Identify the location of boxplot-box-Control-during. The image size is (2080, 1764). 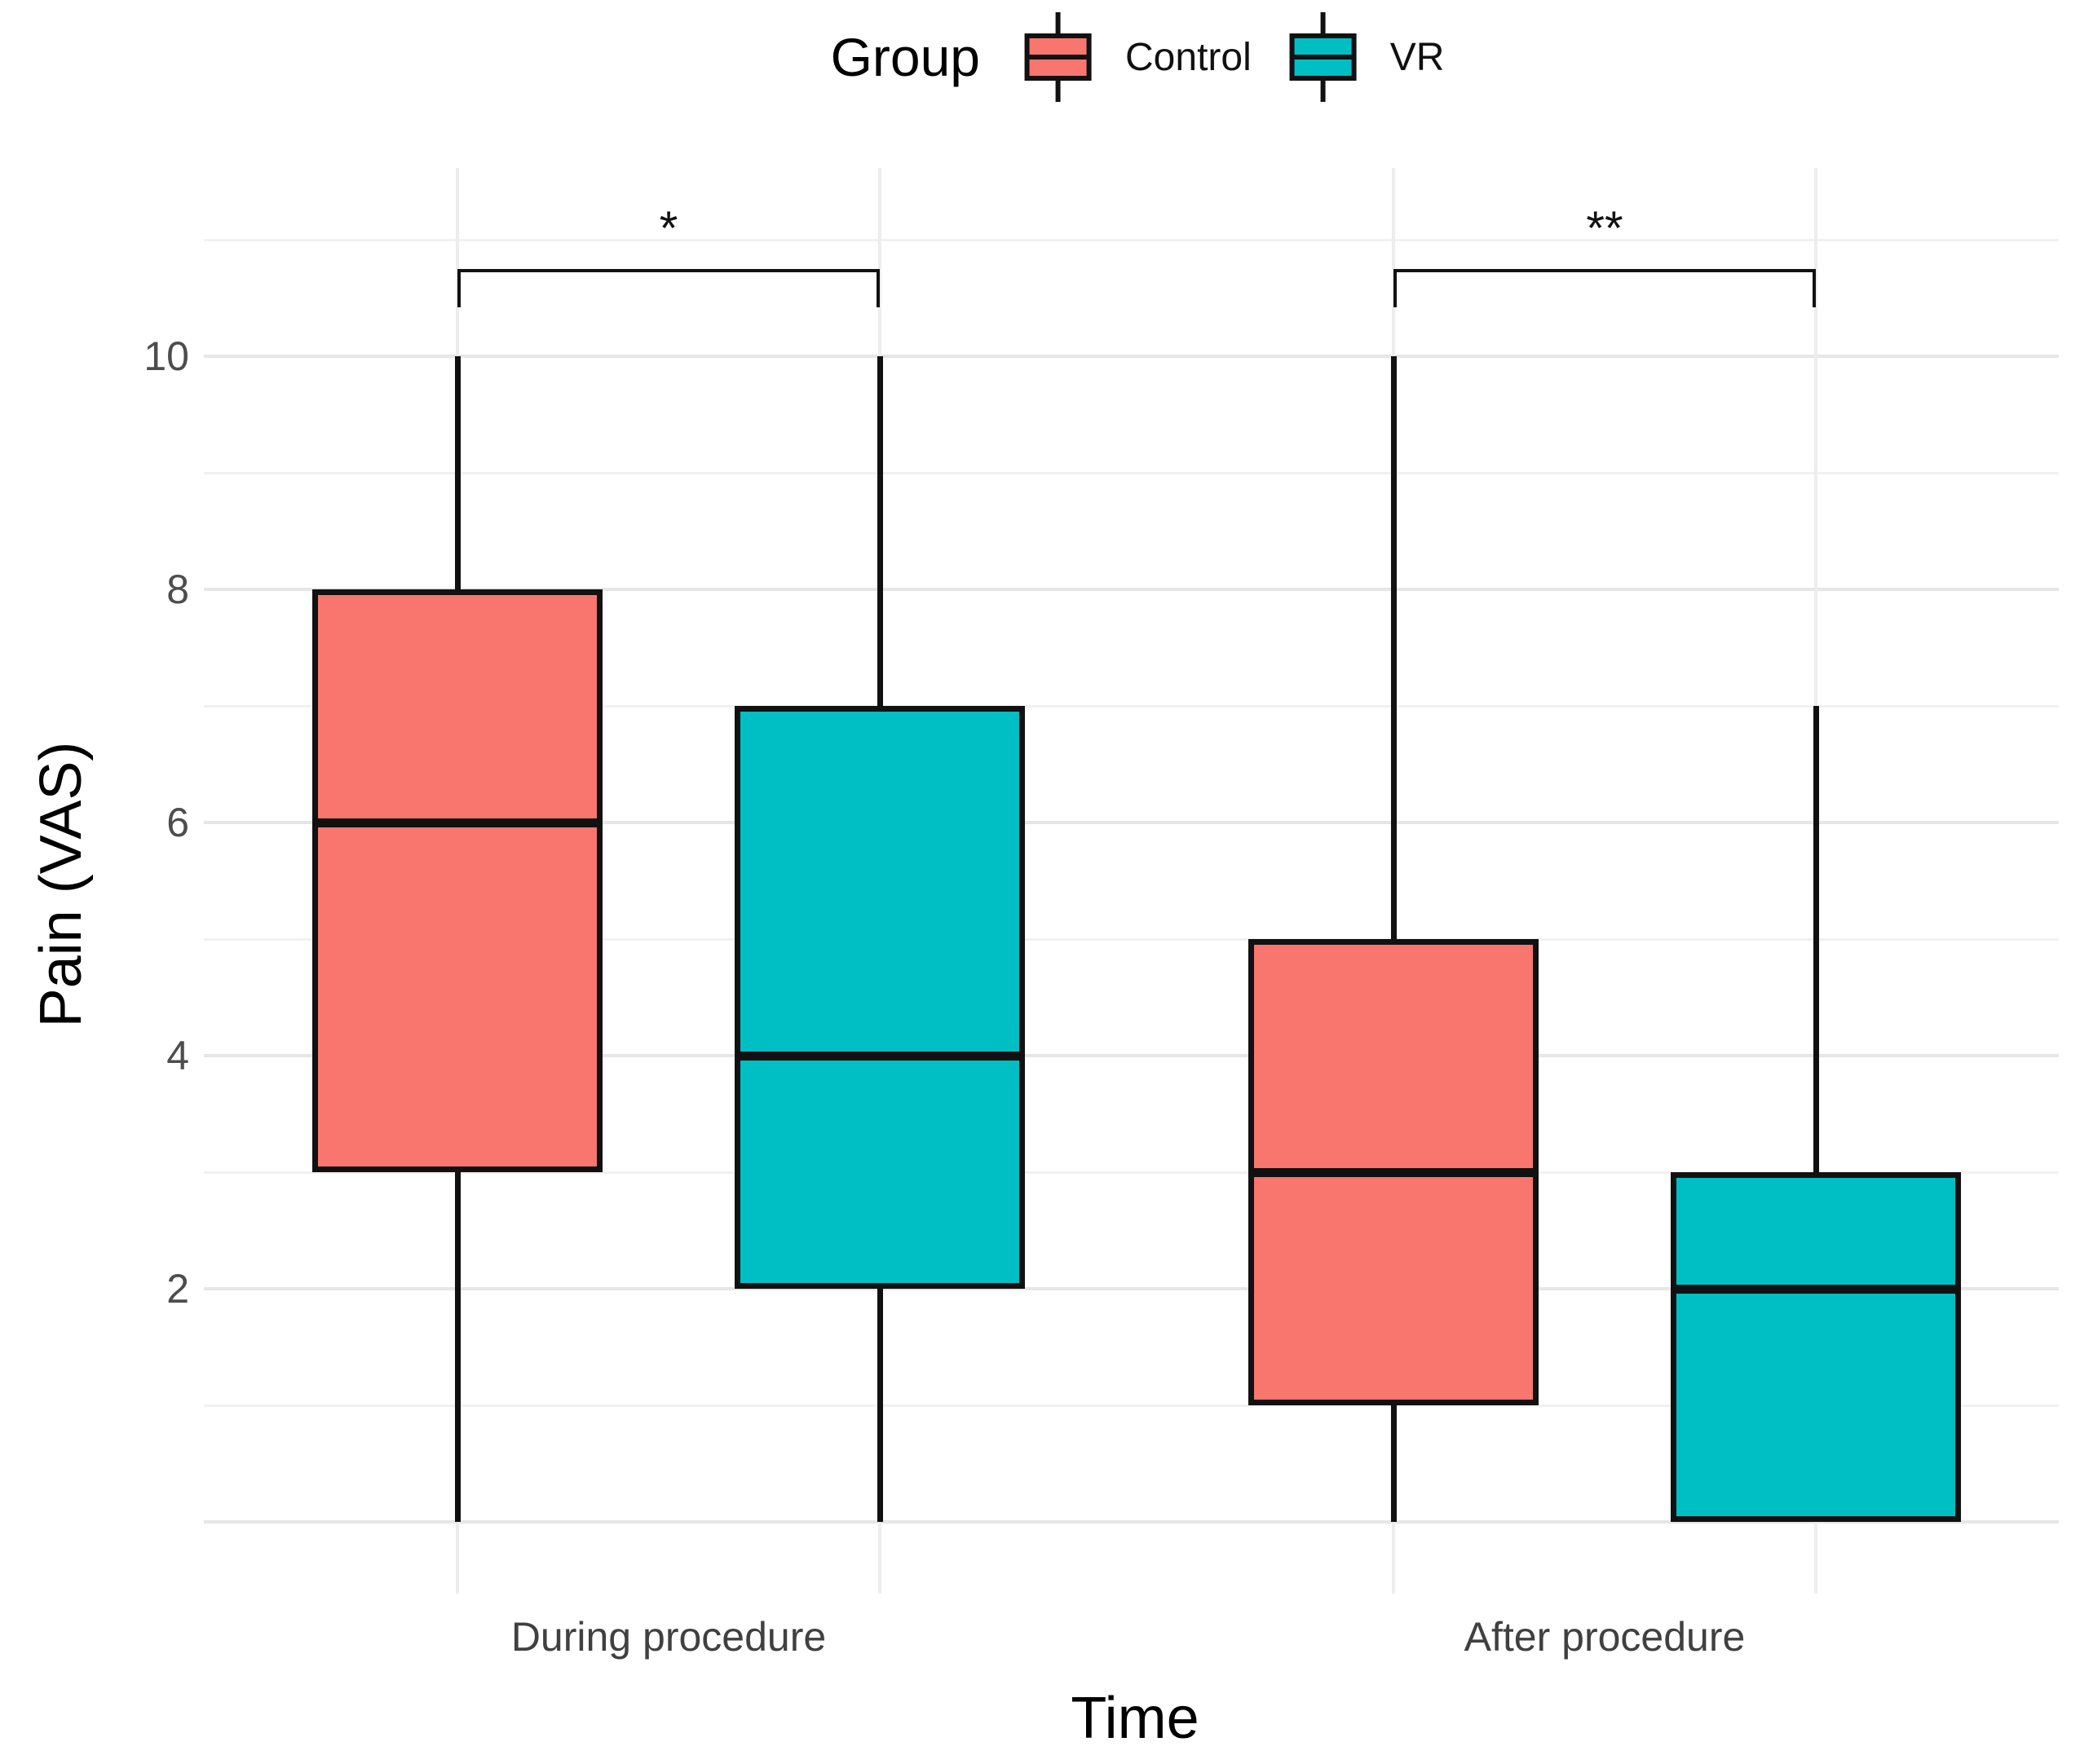
(457, 880).